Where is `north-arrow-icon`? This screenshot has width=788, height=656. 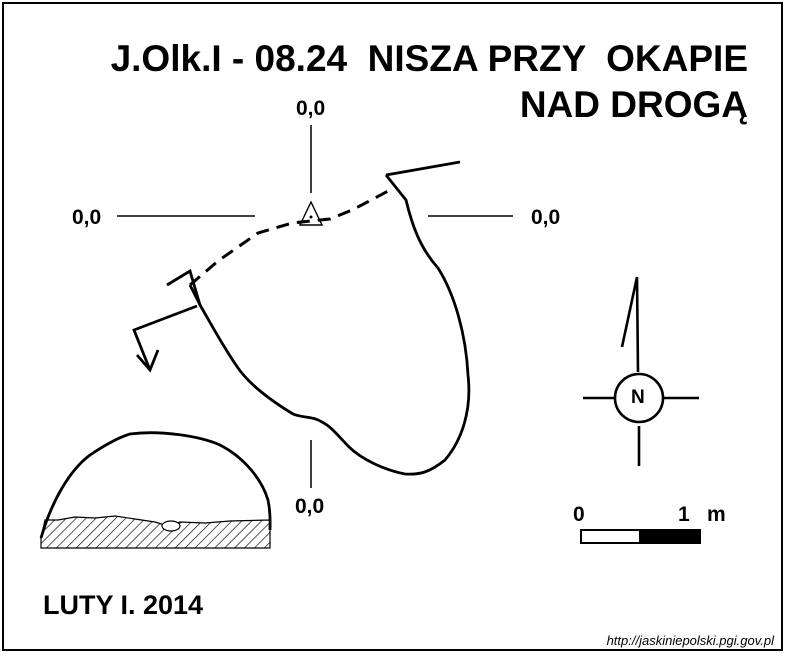 north-arrow-icon is located at coordinates (641, 371).